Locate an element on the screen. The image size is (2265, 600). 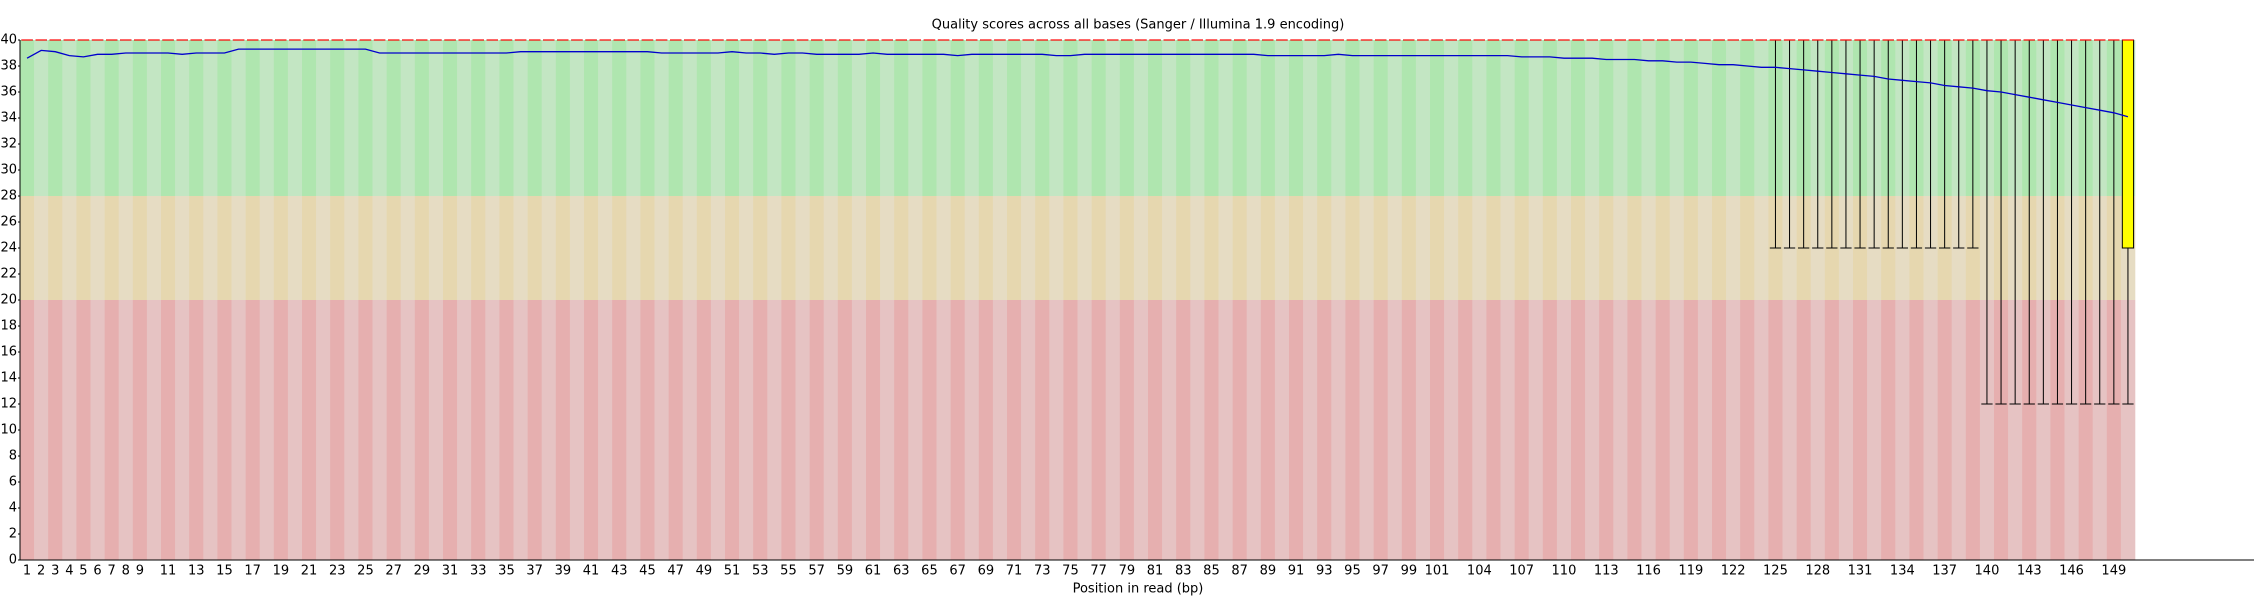
x-tick-label: 25 is located at coordinates (365, 571).